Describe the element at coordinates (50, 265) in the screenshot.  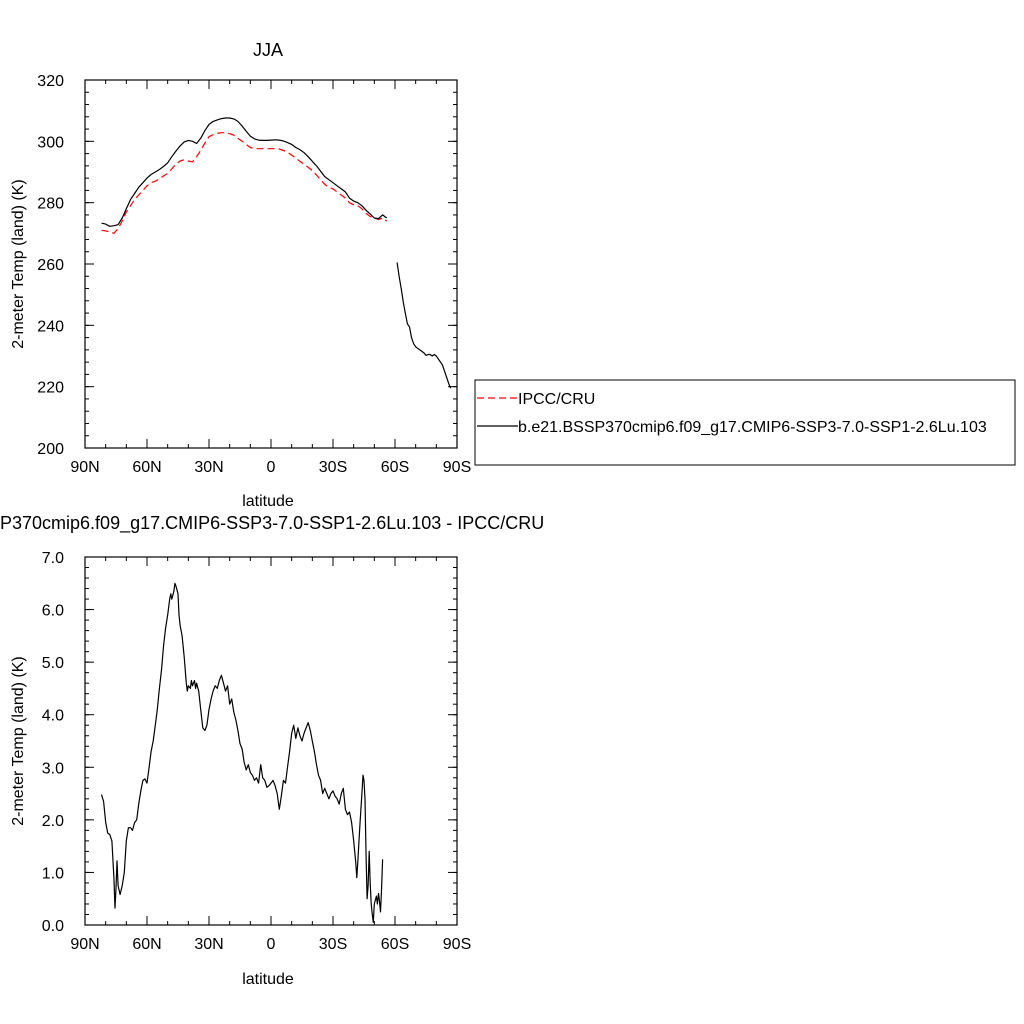
I see `y-tick-label: 260` at that location.